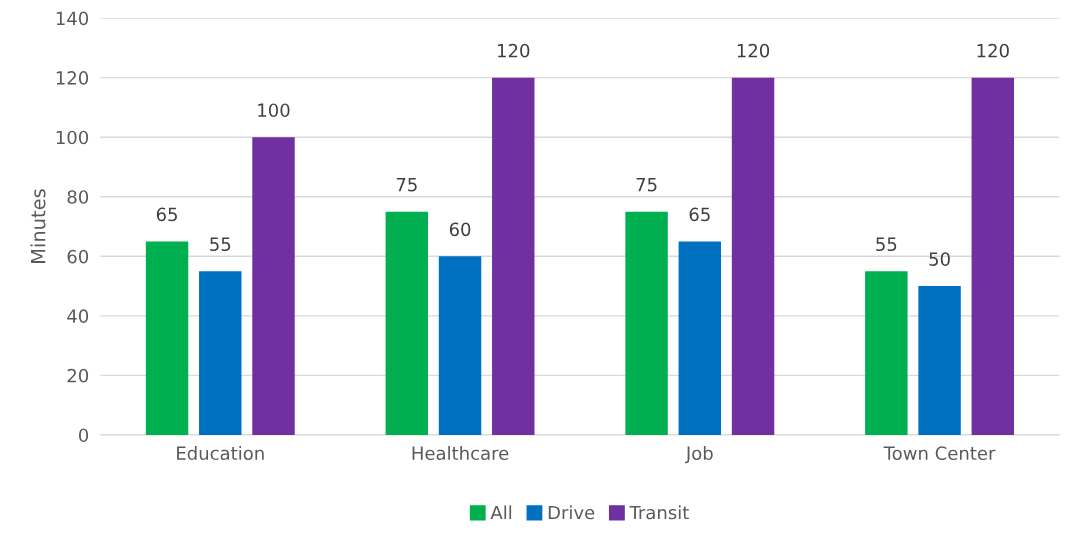 The height and width of the screenshot is (533, 1068). I want to click on y-tick-label: 40, so click(78, 316).